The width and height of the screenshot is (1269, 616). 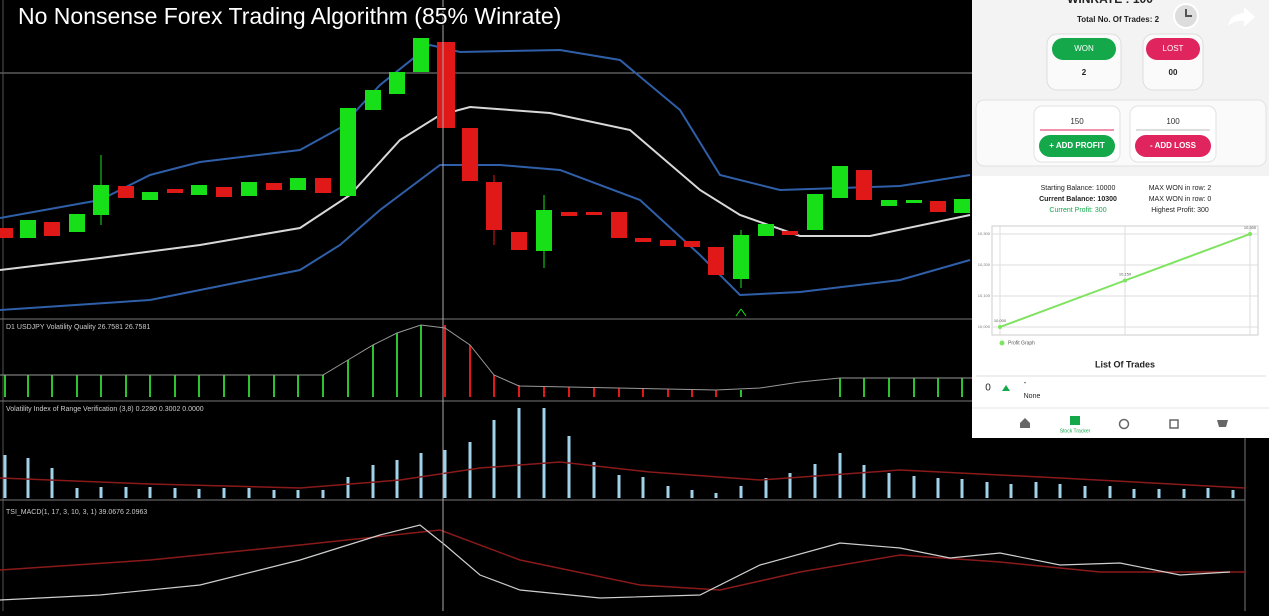 I want to click on legend-label: Profit Graph, so click(x=1021, y=343).